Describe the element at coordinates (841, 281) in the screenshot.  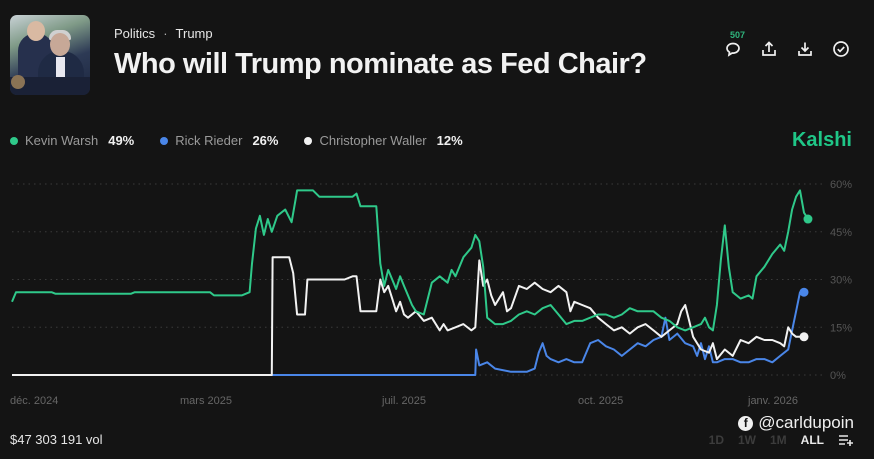
I see `y-tick-label: 30%` at that location.